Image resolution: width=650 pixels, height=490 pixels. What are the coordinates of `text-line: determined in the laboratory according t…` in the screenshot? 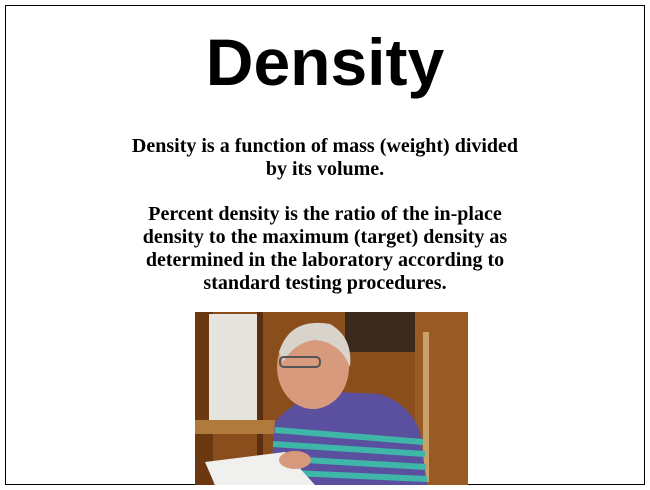 It's located at (325, 260).